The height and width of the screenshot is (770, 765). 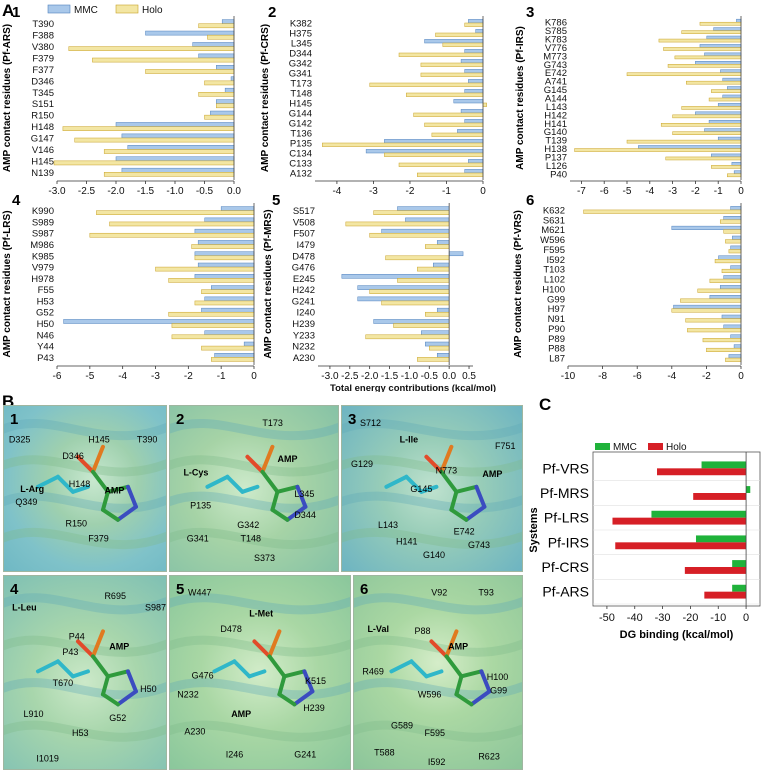 I want to click on x-tick-label: -0.5, so click(x=430, y=376).